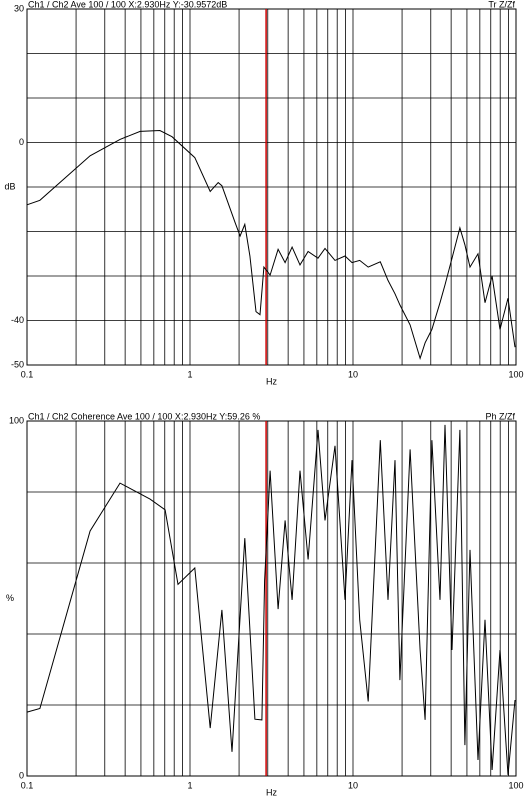 Image resolution: width=528 pixels, height=801 pixels. What do you see at coordinates (501, 4) in the screenshot?
I see `header-right: Tr Z/Zf` at bounding box center [501, 4].